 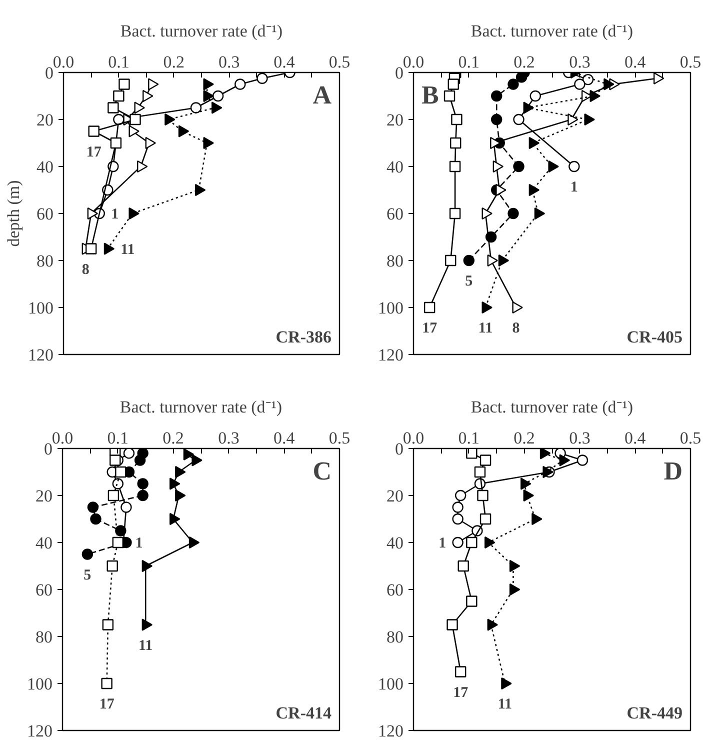 What do you see at coordinates (442, 544) in the screenshot?
I see `legend-label: 1` at bounding box center [442, 544].